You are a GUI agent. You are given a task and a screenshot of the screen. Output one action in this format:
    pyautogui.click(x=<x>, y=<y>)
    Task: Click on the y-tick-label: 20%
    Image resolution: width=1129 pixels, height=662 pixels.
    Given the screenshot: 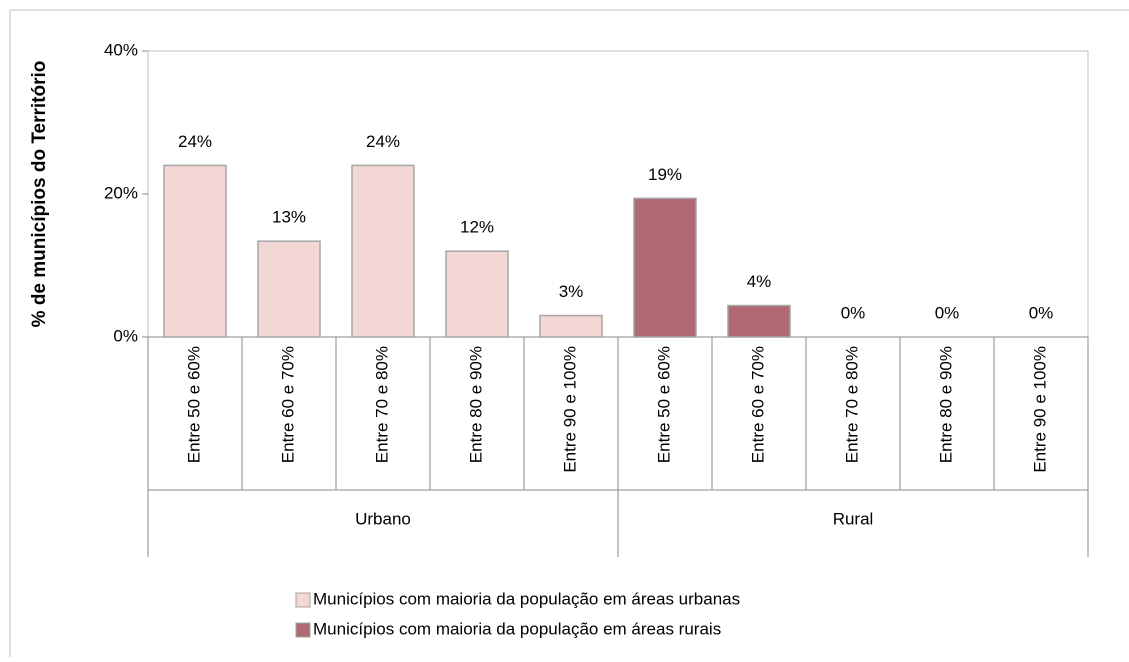 What is the action you would take?
    pyautogui.click(x=121, y=192)
    